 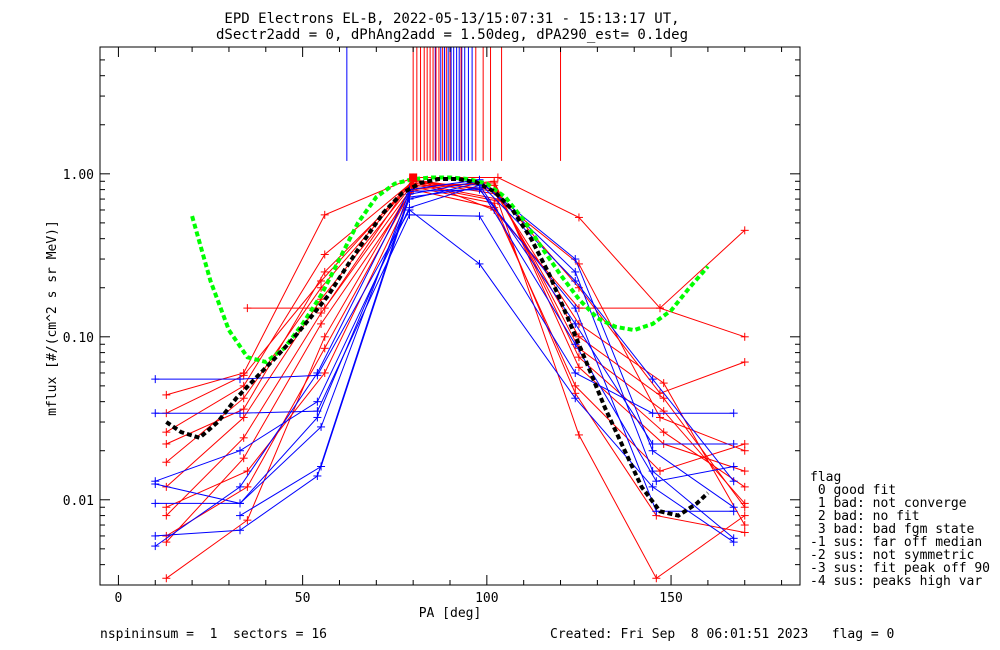 I want to click on y-axis-label: mflux [#/(cm^2 s sr MeV)], so click(x=52, y=318).